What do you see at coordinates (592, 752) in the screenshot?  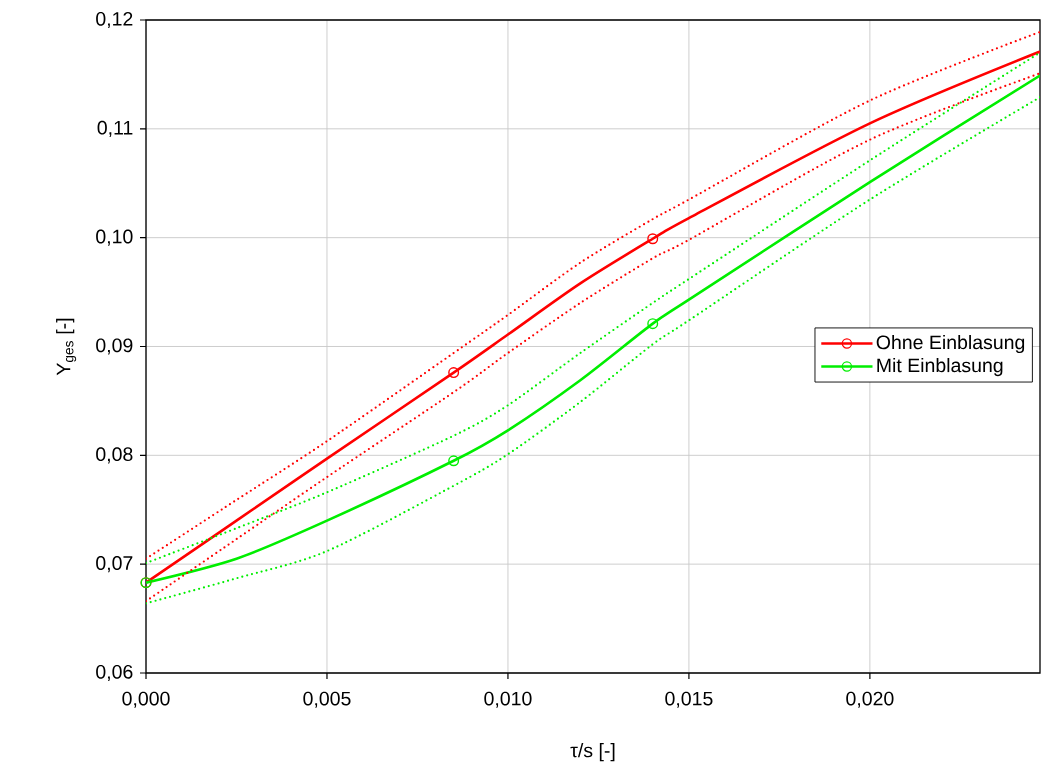 I see `x-axis-title: τ/s [-]` at bounding box center [592, 752].